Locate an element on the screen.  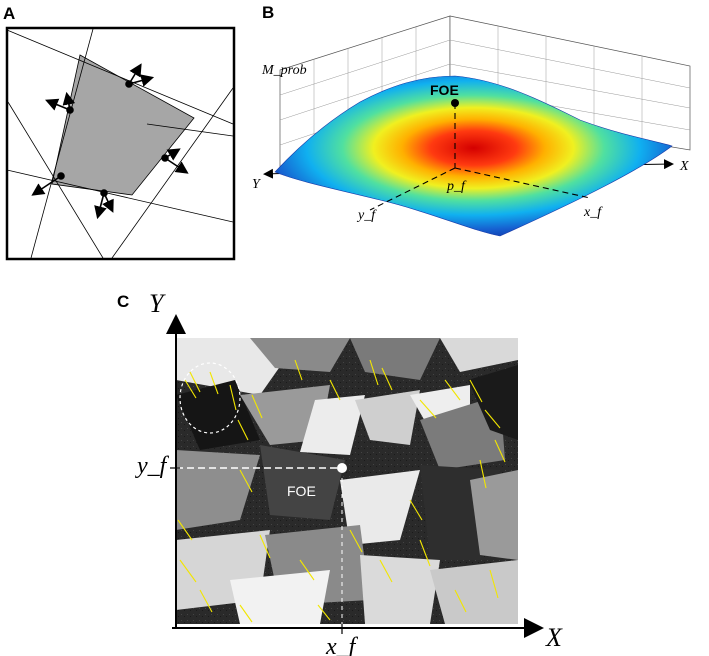
b-y-label: Y is located at coordinates (257, 184).